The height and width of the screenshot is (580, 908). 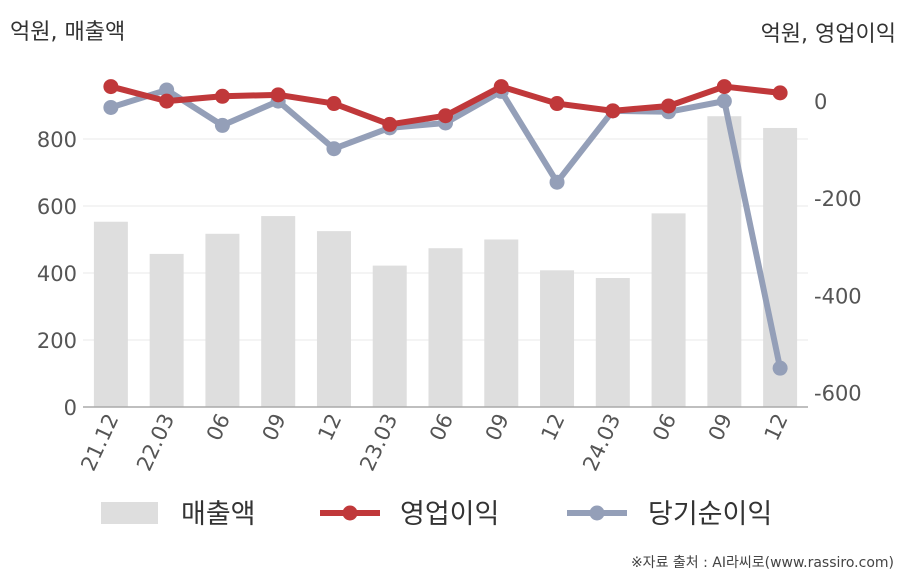 I want to click on left-tick-label: 600, so click(x=57, y=207).